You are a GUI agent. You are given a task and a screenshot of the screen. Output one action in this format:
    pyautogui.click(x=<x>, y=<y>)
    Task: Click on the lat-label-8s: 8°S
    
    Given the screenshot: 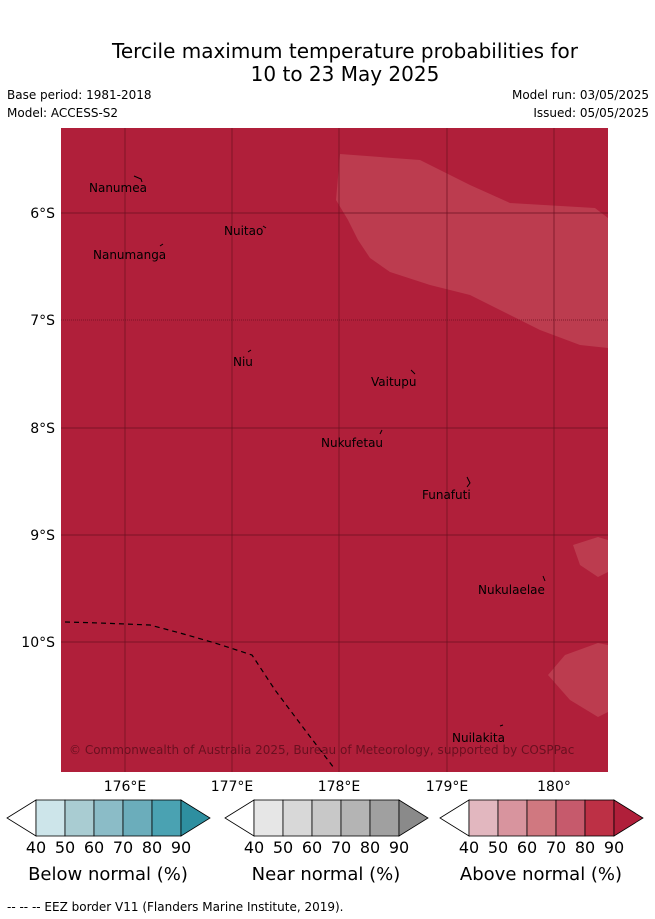 What is the action you would take?
    pyautogui.click(x=42, y=429)
    